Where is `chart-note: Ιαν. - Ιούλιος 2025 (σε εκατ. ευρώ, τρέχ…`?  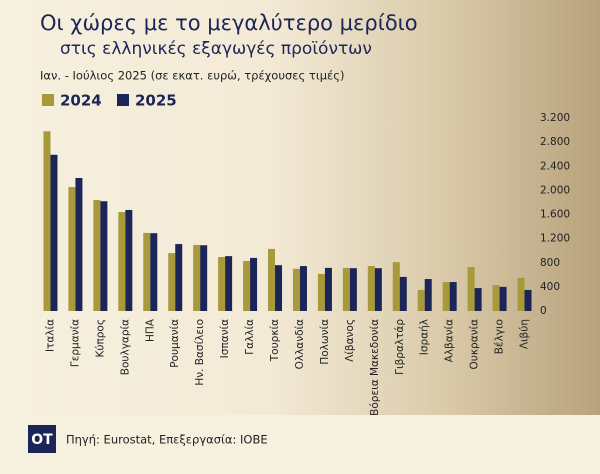
chart-note: Ιαν. - Ιούλιος 2025 (σε εκατ. ευρώ, τρέχ… is located at coordinates (192, 76).